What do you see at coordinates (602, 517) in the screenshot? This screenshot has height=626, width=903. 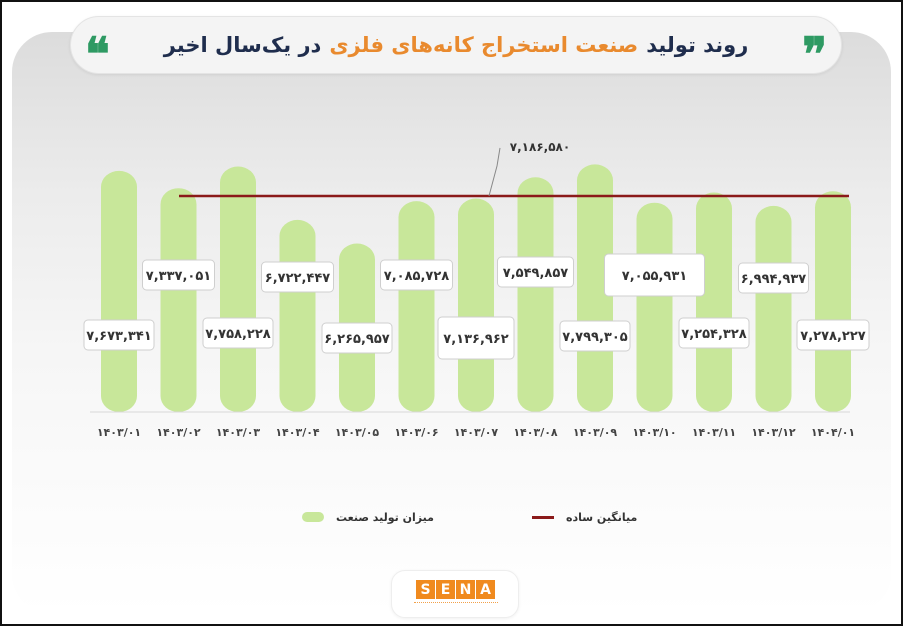 I see `legend-label-average: میانگین ساده` at bounding box center [602, 517].